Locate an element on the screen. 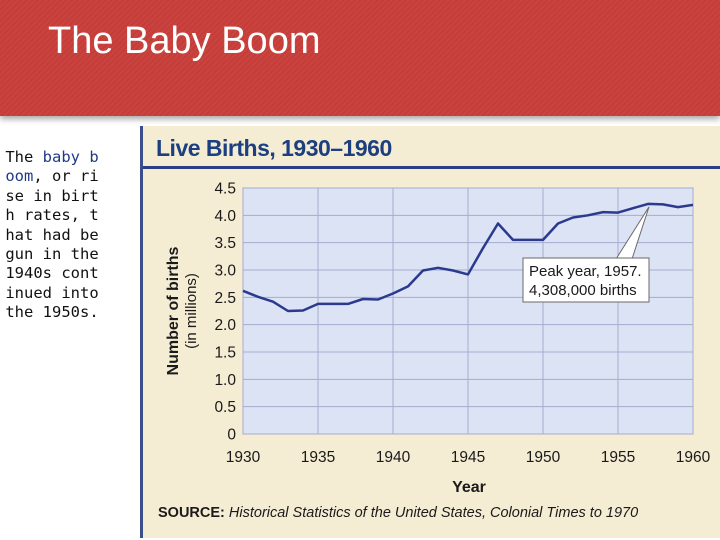 This screenshot has height=540, width=720. x-tick-label: 1935 is located at coordinates (318, 457).